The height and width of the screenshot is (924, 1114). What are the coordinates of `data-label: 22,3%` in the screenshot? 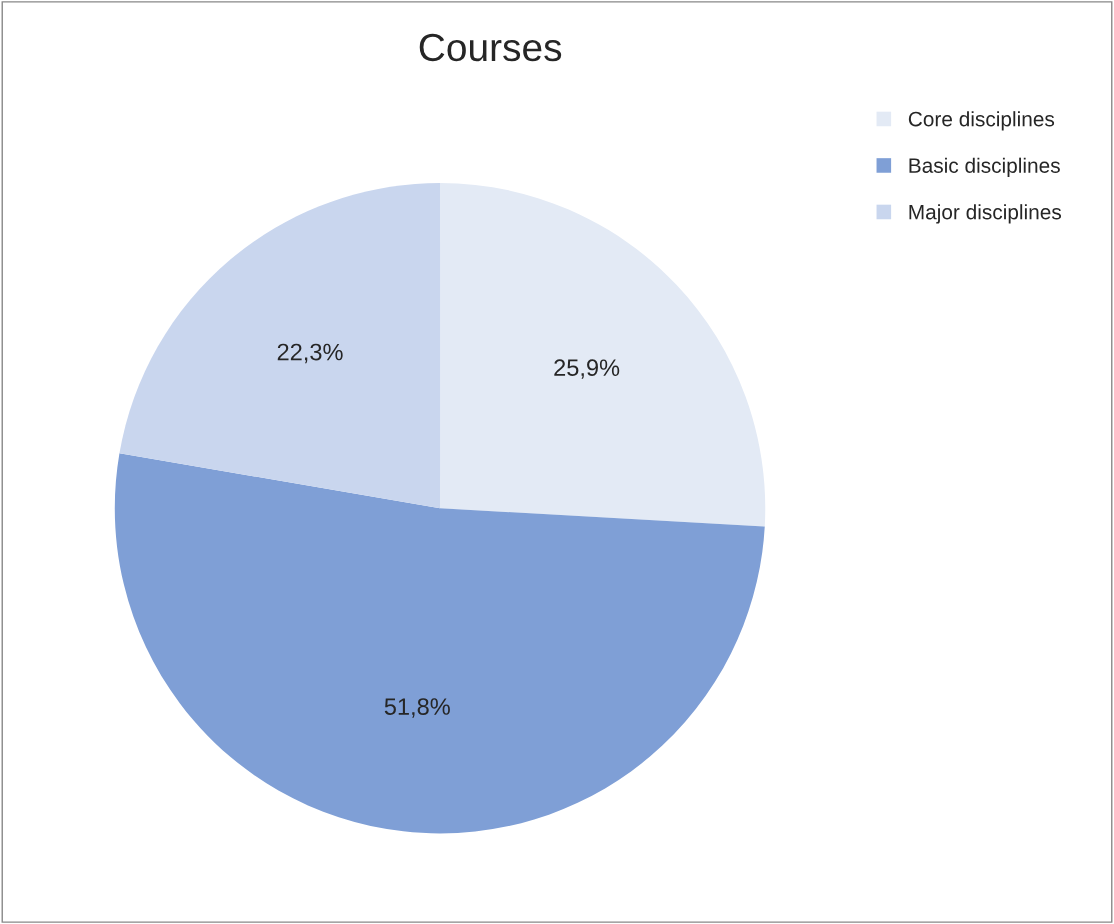 It's located at (310, 353).